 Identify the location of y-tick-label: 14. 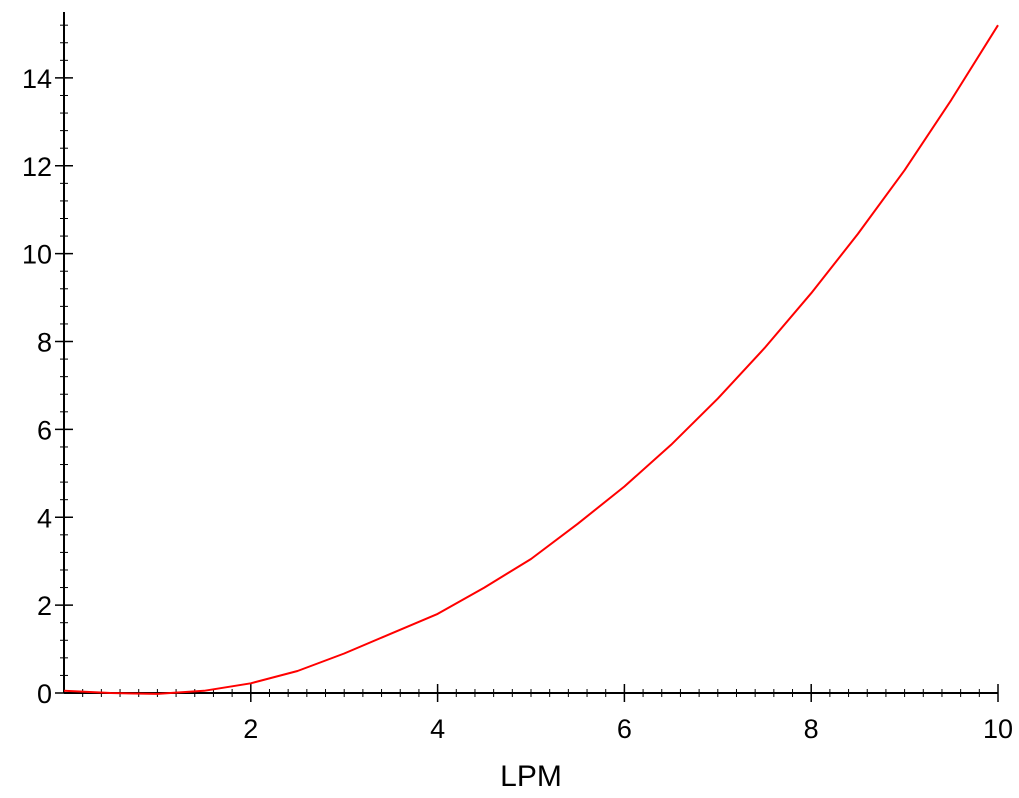
(37, 79).